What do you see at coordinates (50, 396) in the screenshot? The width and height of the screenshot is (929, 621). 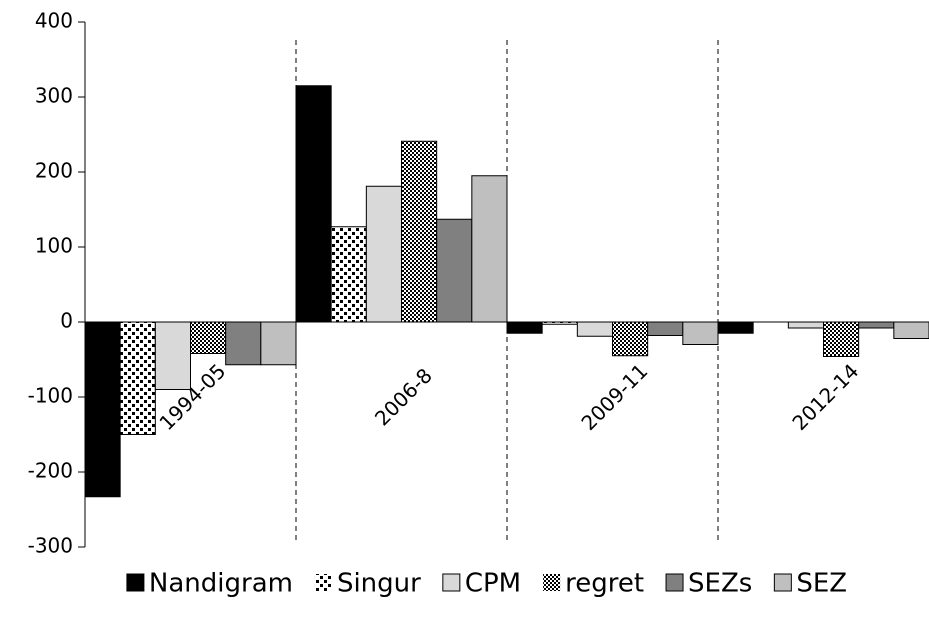 I see `y-tick-label: -100` at bounding box center [50, 396].